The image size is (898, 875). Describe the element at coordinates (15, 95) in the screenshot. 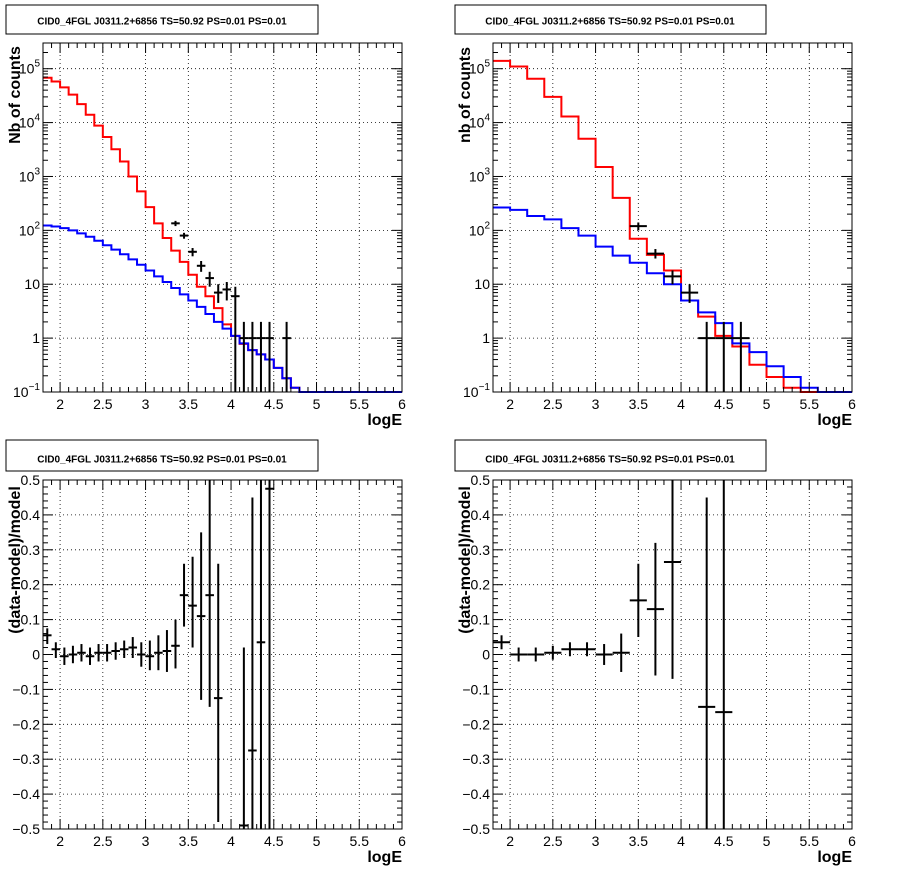

I see `y-axis-label: Nb of counts` at that location.